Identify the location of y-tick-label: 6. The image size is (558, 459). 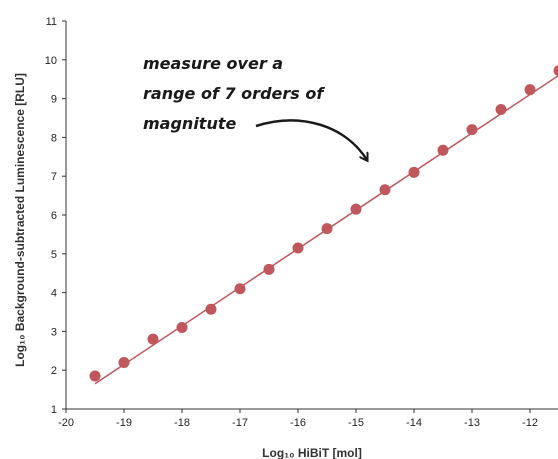
(54, 216).